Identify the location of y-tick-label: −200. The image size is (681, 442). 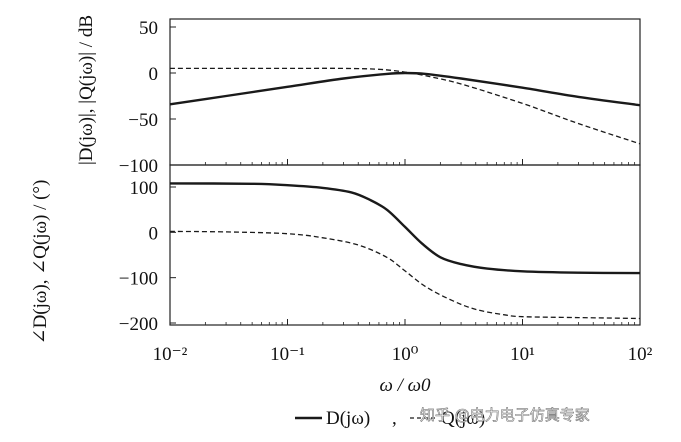
(138, 324).